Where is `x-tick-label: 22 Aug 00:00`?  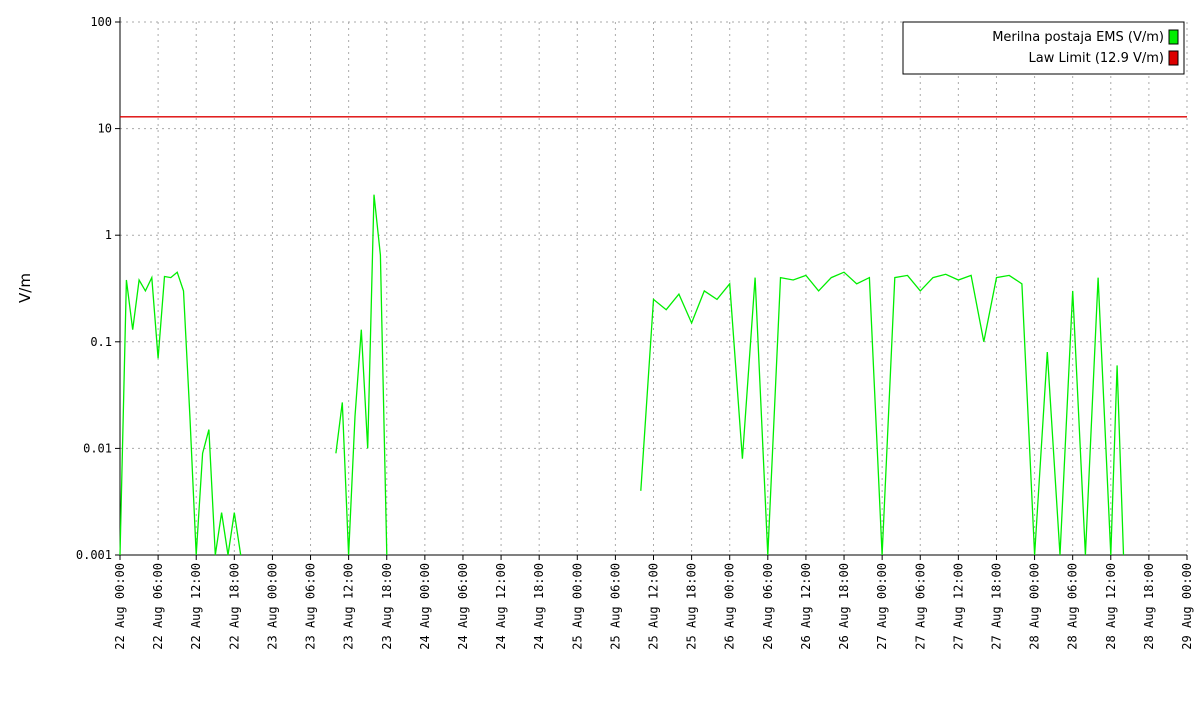
x-tick-label: 22 Aug 00:00 is located at coordinates (120, 606).